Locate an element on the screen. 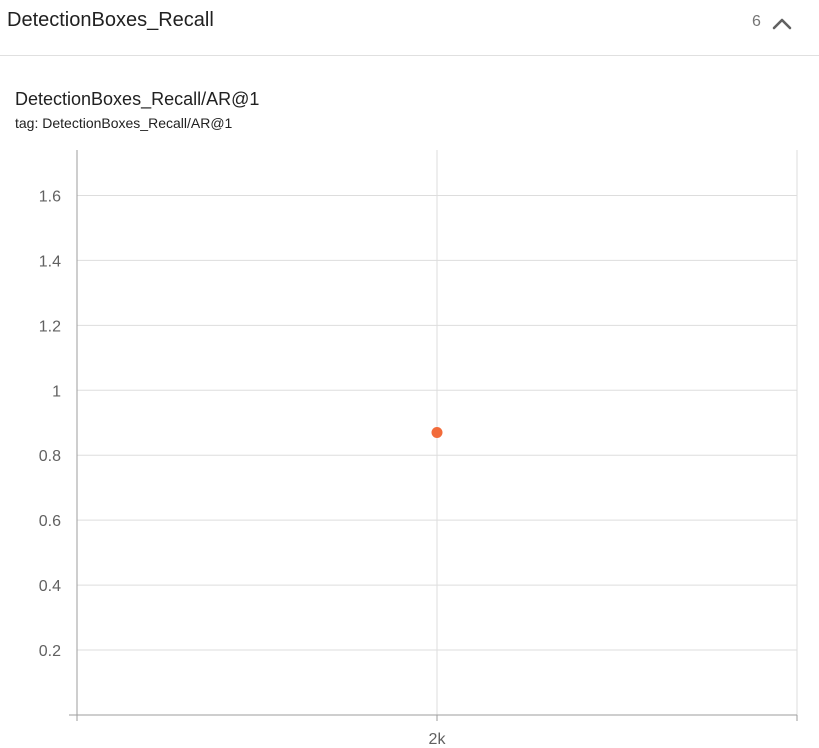 This screenshot has width=819, height=748. y-tick-label: 0.8 is located at coordinates (50, 456).